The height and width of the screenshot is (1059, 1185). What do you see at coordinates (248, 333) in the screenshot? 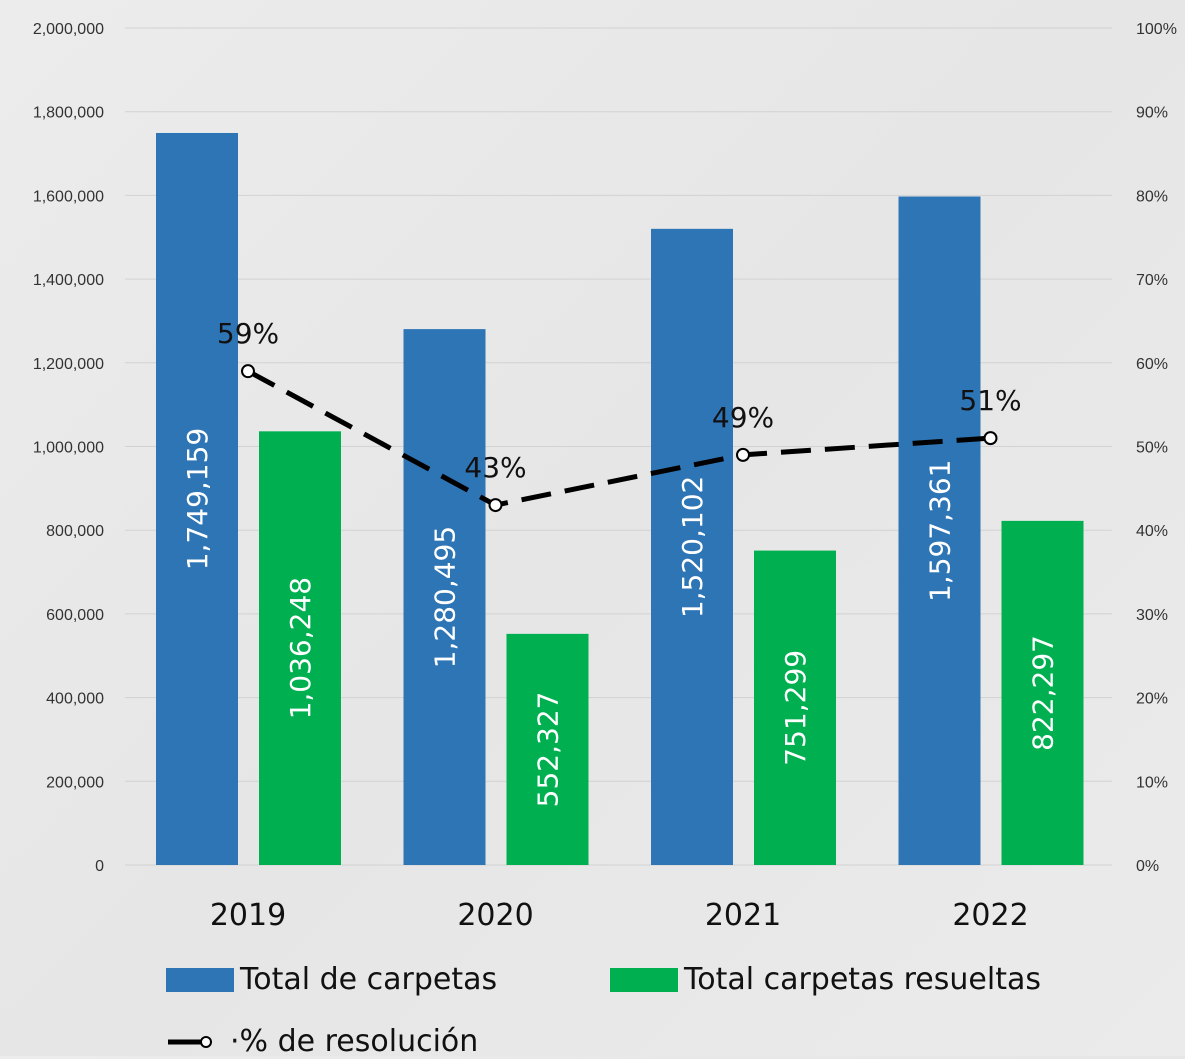
I see `line-data-label: 59%` at bounding box center [248, 333].